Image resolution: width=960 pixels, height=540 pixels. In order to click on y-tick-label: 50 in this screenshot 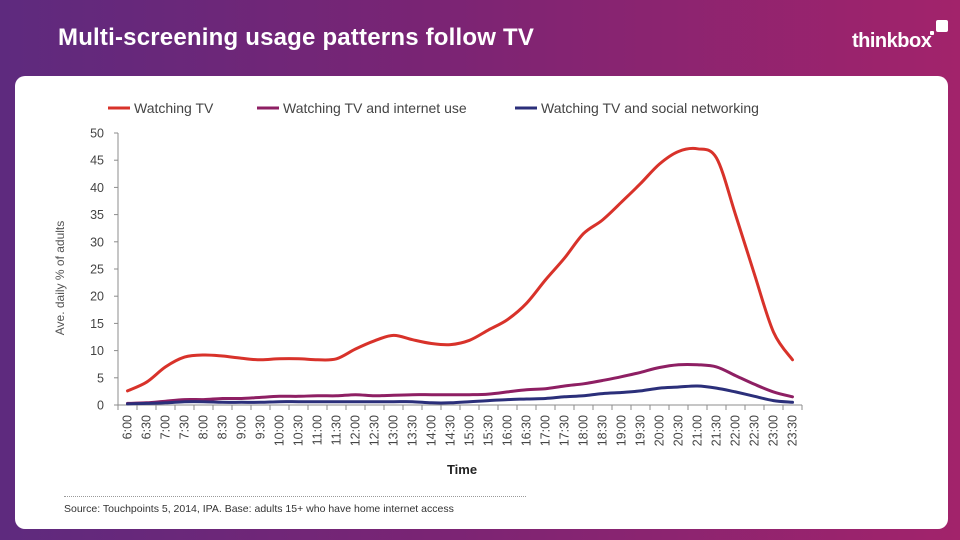, I will do `click(97, 134)`.